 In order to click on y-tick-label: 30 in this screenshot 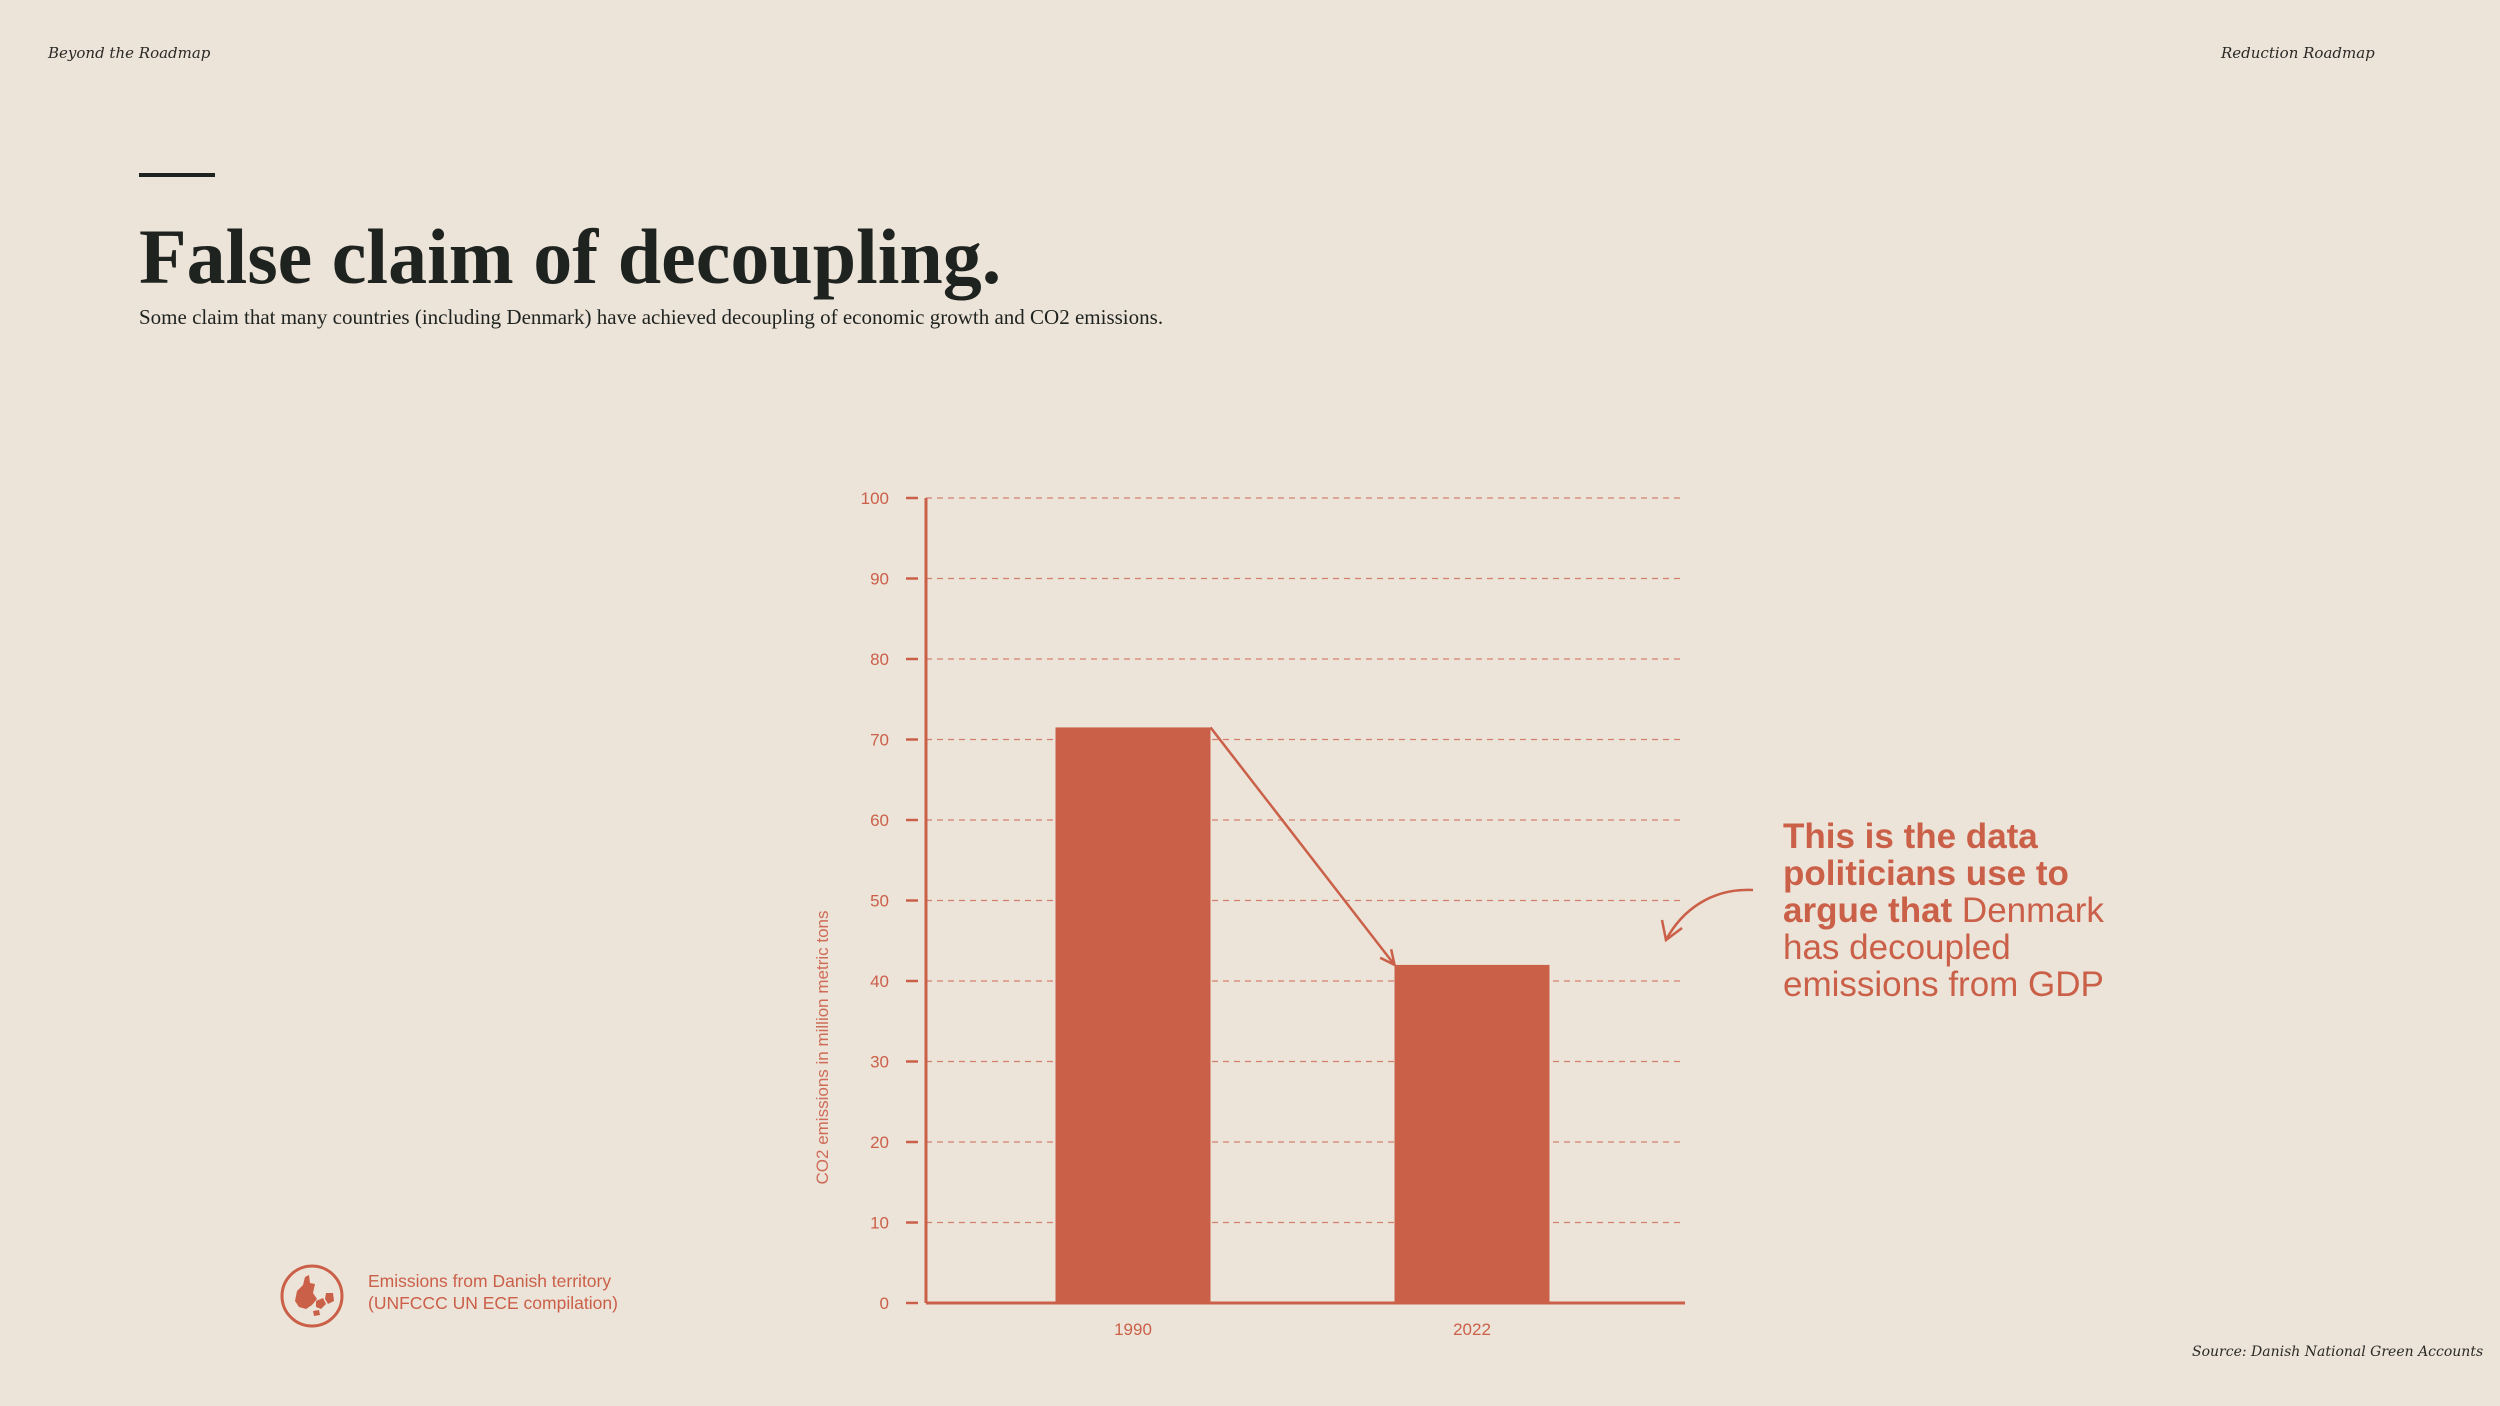, I will do `click(879, 1062)`.